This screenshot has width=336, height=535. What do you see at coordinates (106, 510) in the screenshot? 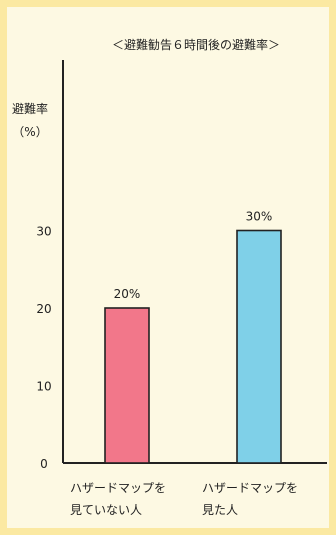
I see `x-category-label-line2: 見ていない人` at bounding box center [106, 510].